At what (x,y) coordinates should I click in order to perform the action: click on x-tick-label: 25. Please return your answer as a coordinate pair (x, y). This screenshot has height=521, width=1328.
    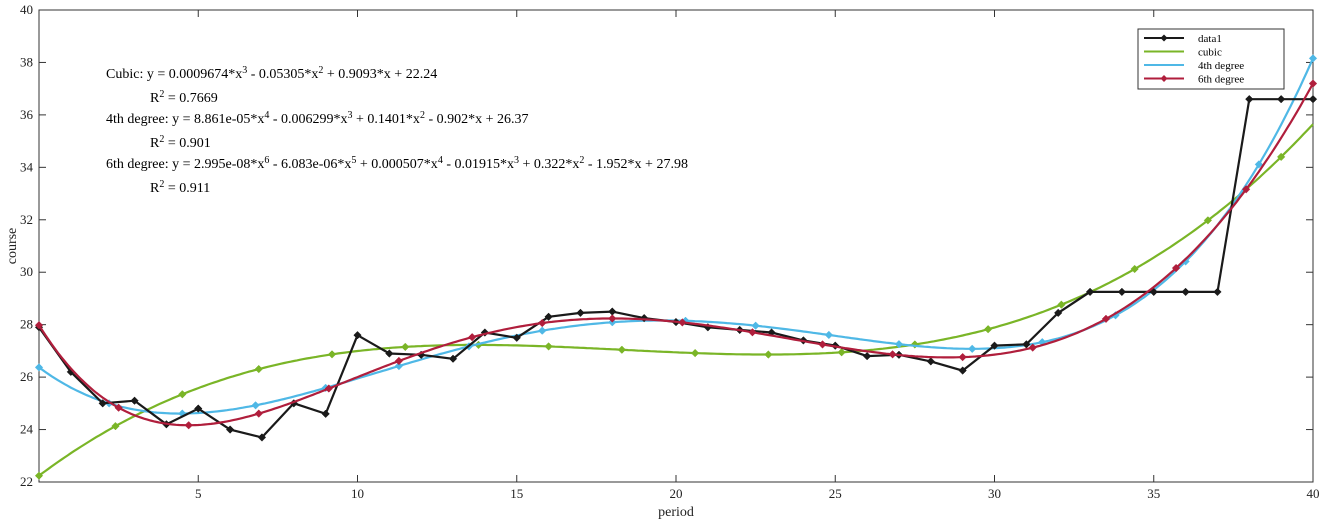
    Looking at the image, I should click on (835, 493).